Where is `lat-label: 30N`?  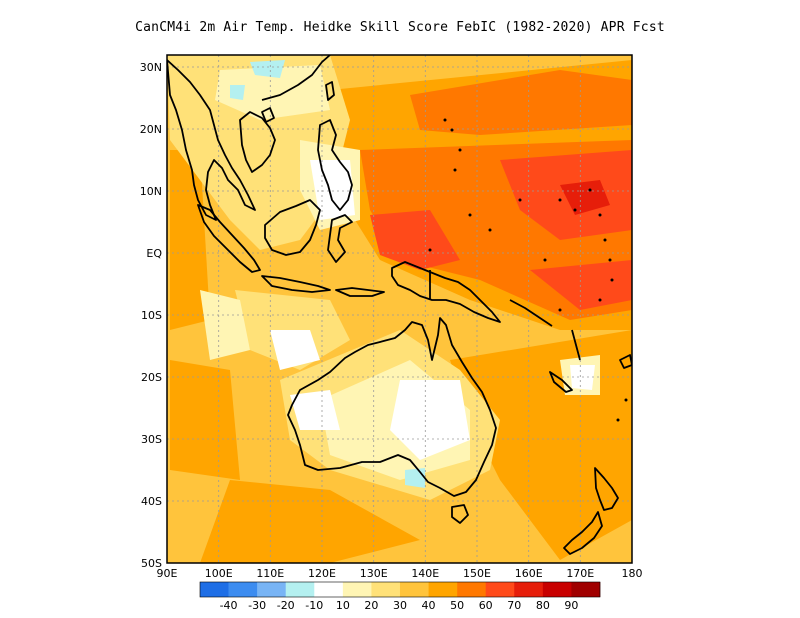
lat-label: 30N is located at coordinates (151, 67).